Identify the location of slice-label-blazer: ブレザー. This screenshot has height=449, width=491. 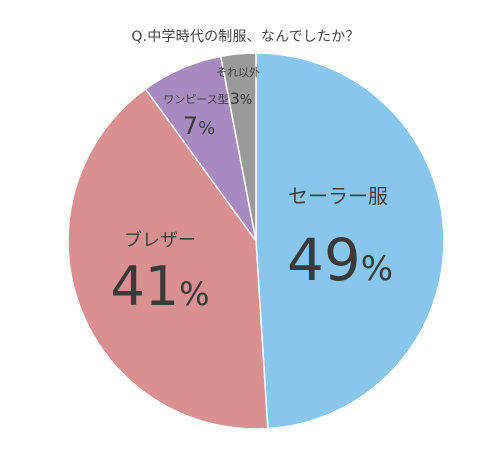
(160, 240).